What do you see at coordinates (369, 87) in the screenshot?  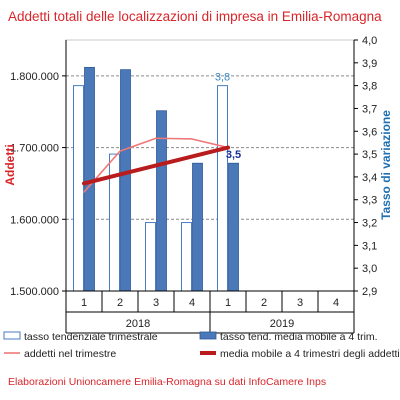 I see `y-tick-label-right: 3,8` at bounding box center [369, 87].